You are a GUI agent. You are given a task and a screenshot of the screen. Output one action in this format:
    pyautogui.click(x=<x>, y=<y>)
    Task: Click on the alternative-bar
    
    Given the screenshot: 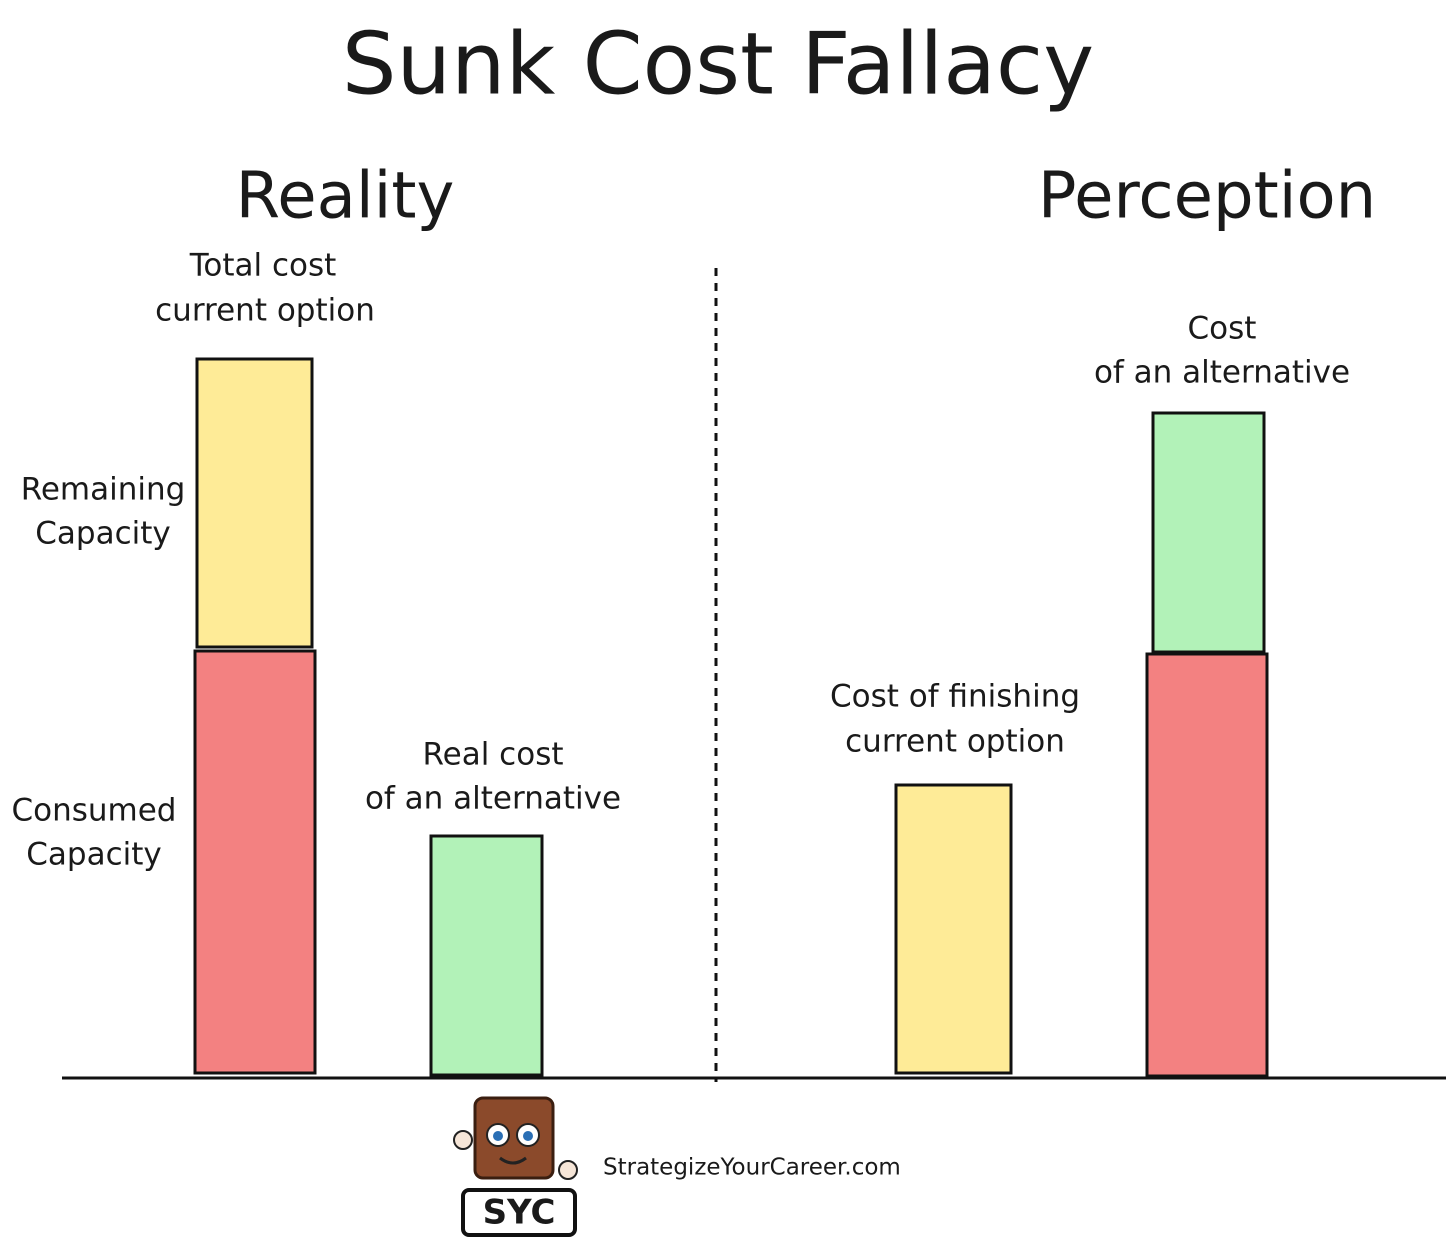 What is the action you would take?
    pyautogui.click(x=486, y=955)
    